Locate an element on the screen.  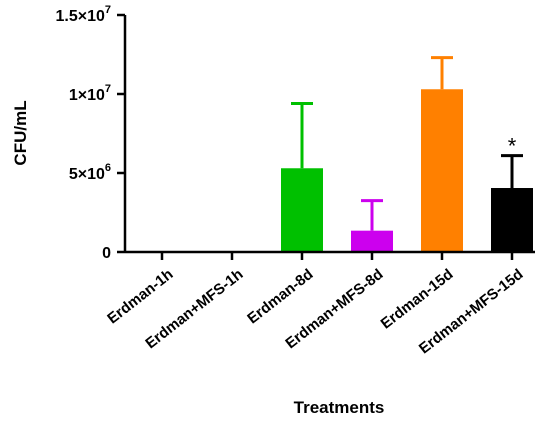
y-tick-label: 0 is located at coordinates (106, 253).